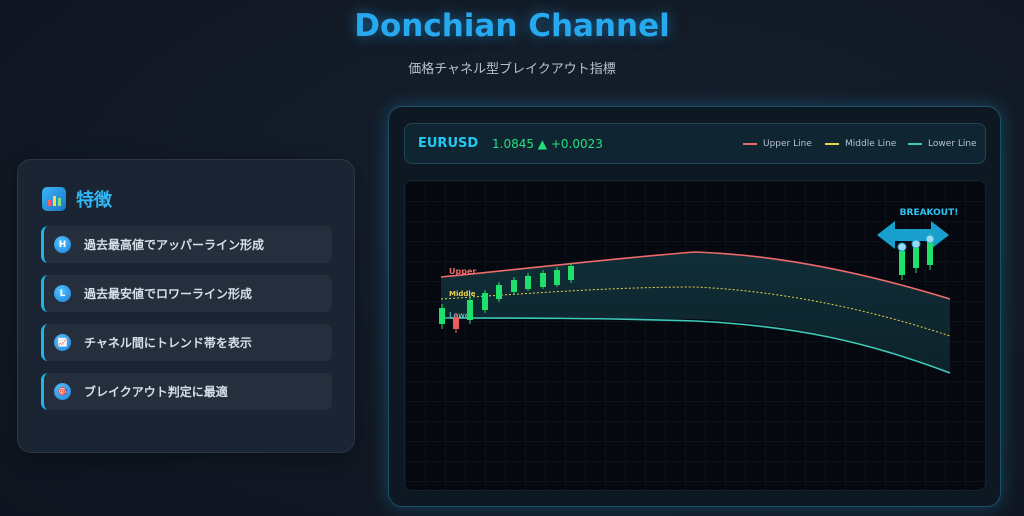  I want to click on legend-upper: Upper Line, so click(777, 144).